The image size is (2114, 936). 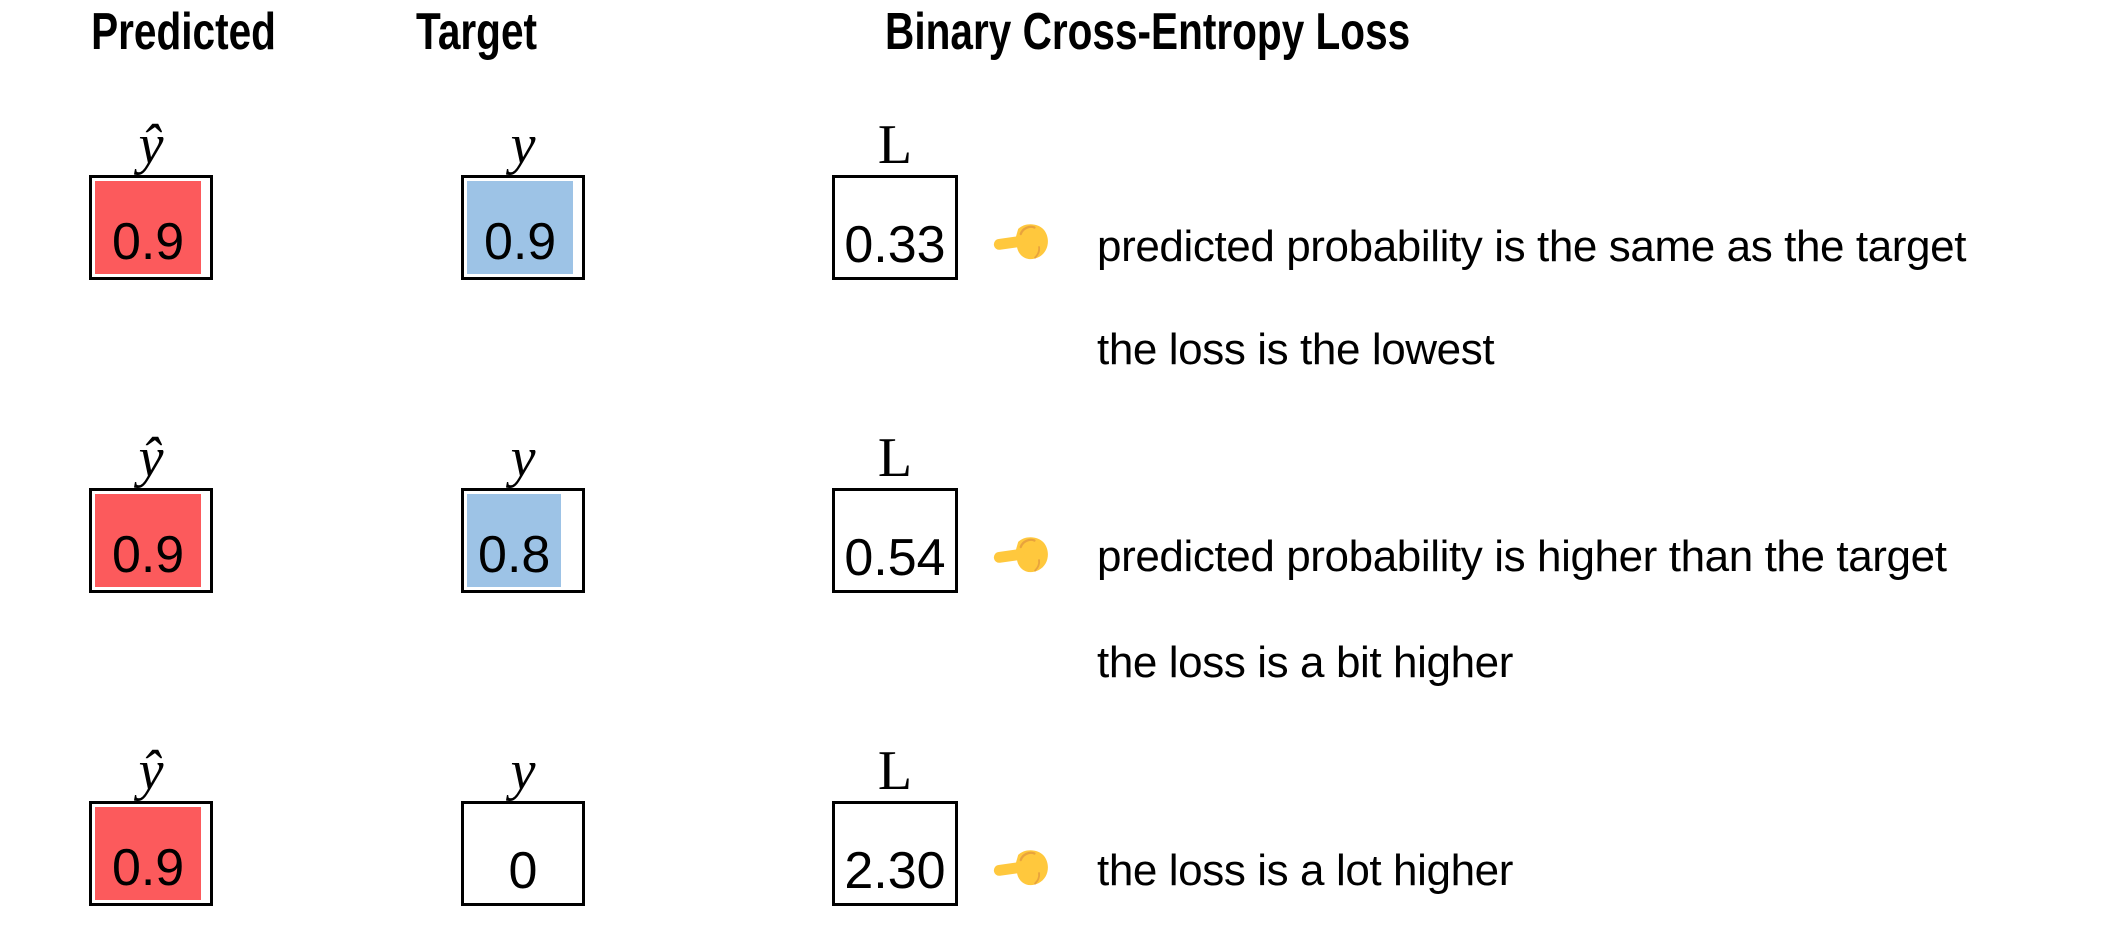 I want to click on target-fill-bar: 0.8, so click(x=514, y=540).